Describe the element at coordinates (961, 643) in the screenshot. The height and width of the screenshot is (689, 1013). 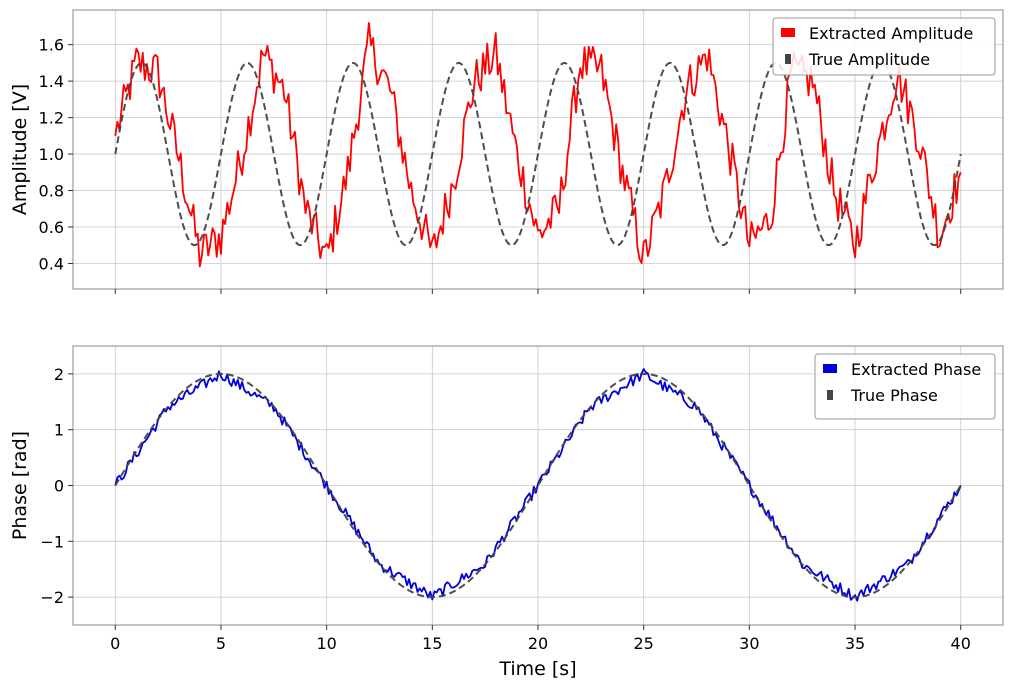
I see `x-tick-label: 40` at that location.